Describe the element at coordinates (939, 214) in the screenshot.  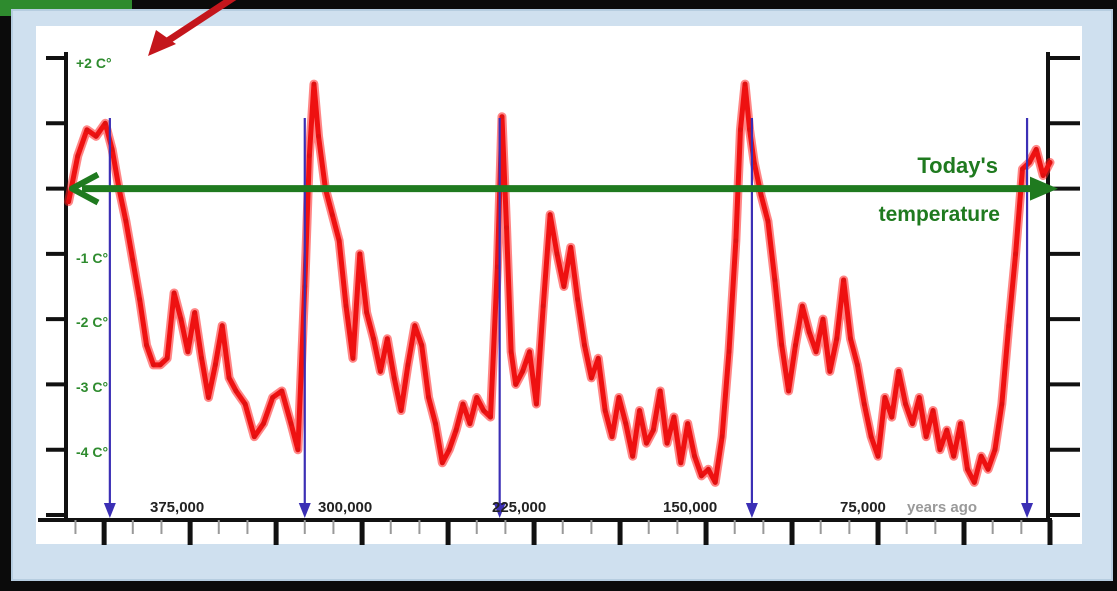
I see `reference-label-line2: temperature` at that location.